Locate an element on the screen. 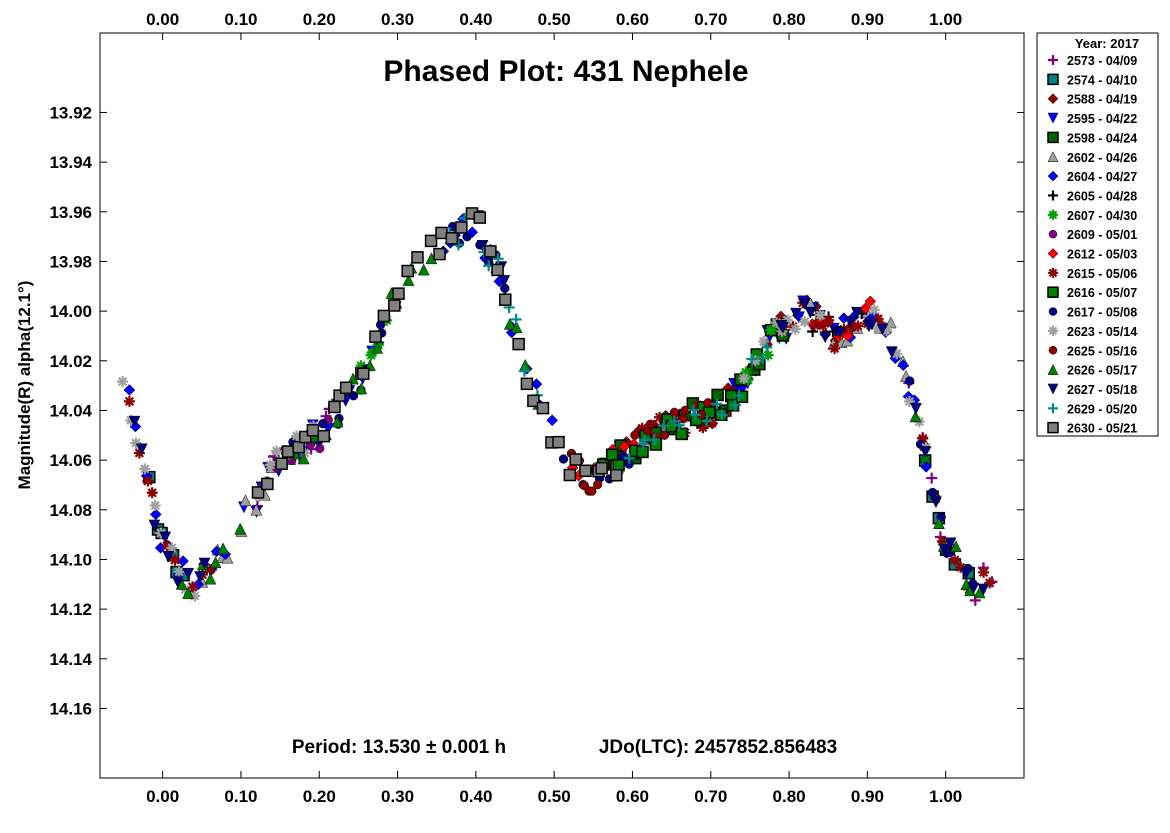  x-tick-label-bottom: 0.30 is located at coordinates (397, 796).